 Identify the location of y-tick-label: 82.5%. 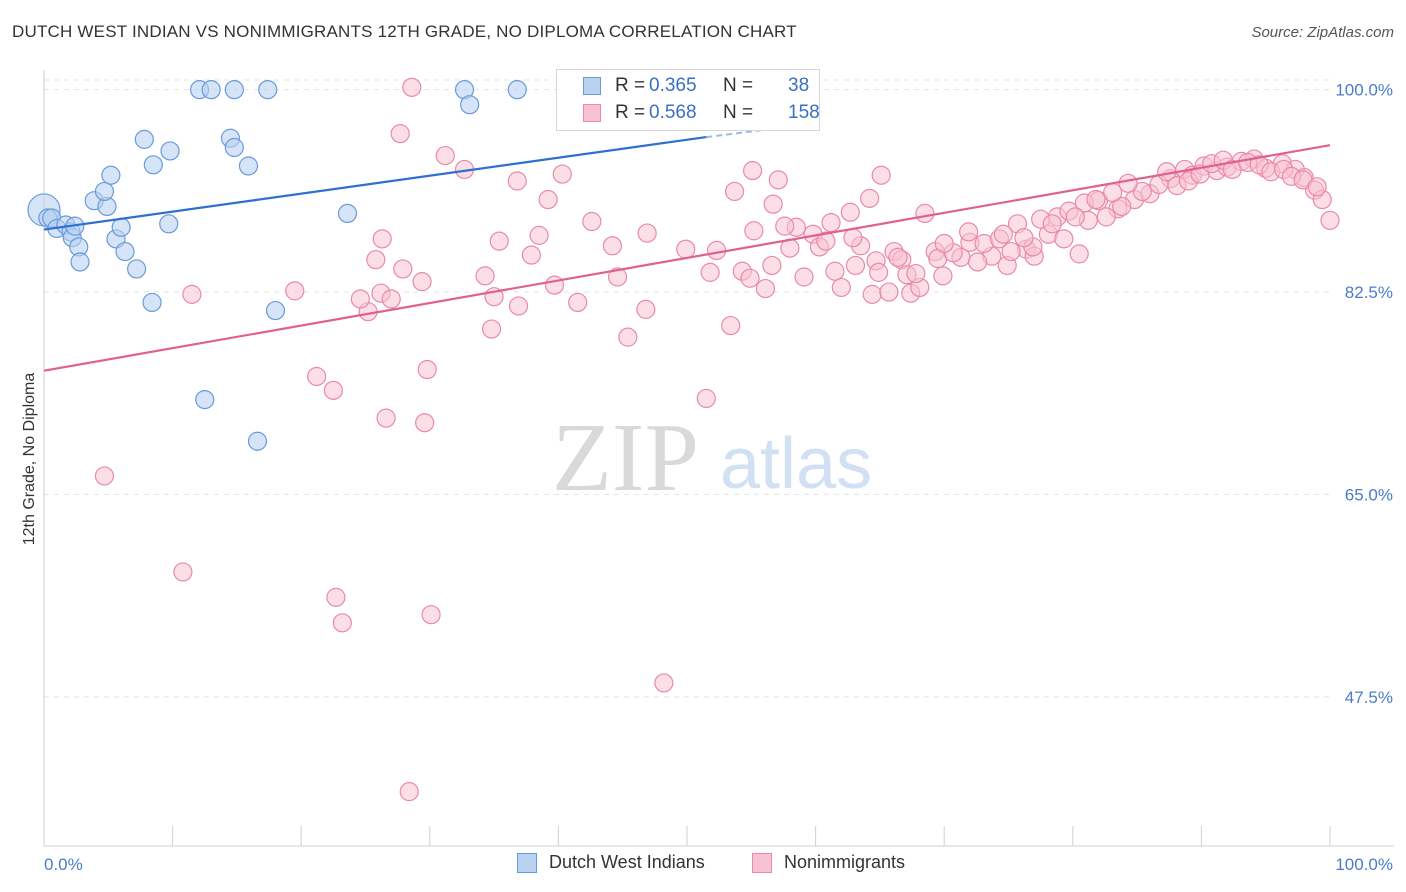
(1369, 292).